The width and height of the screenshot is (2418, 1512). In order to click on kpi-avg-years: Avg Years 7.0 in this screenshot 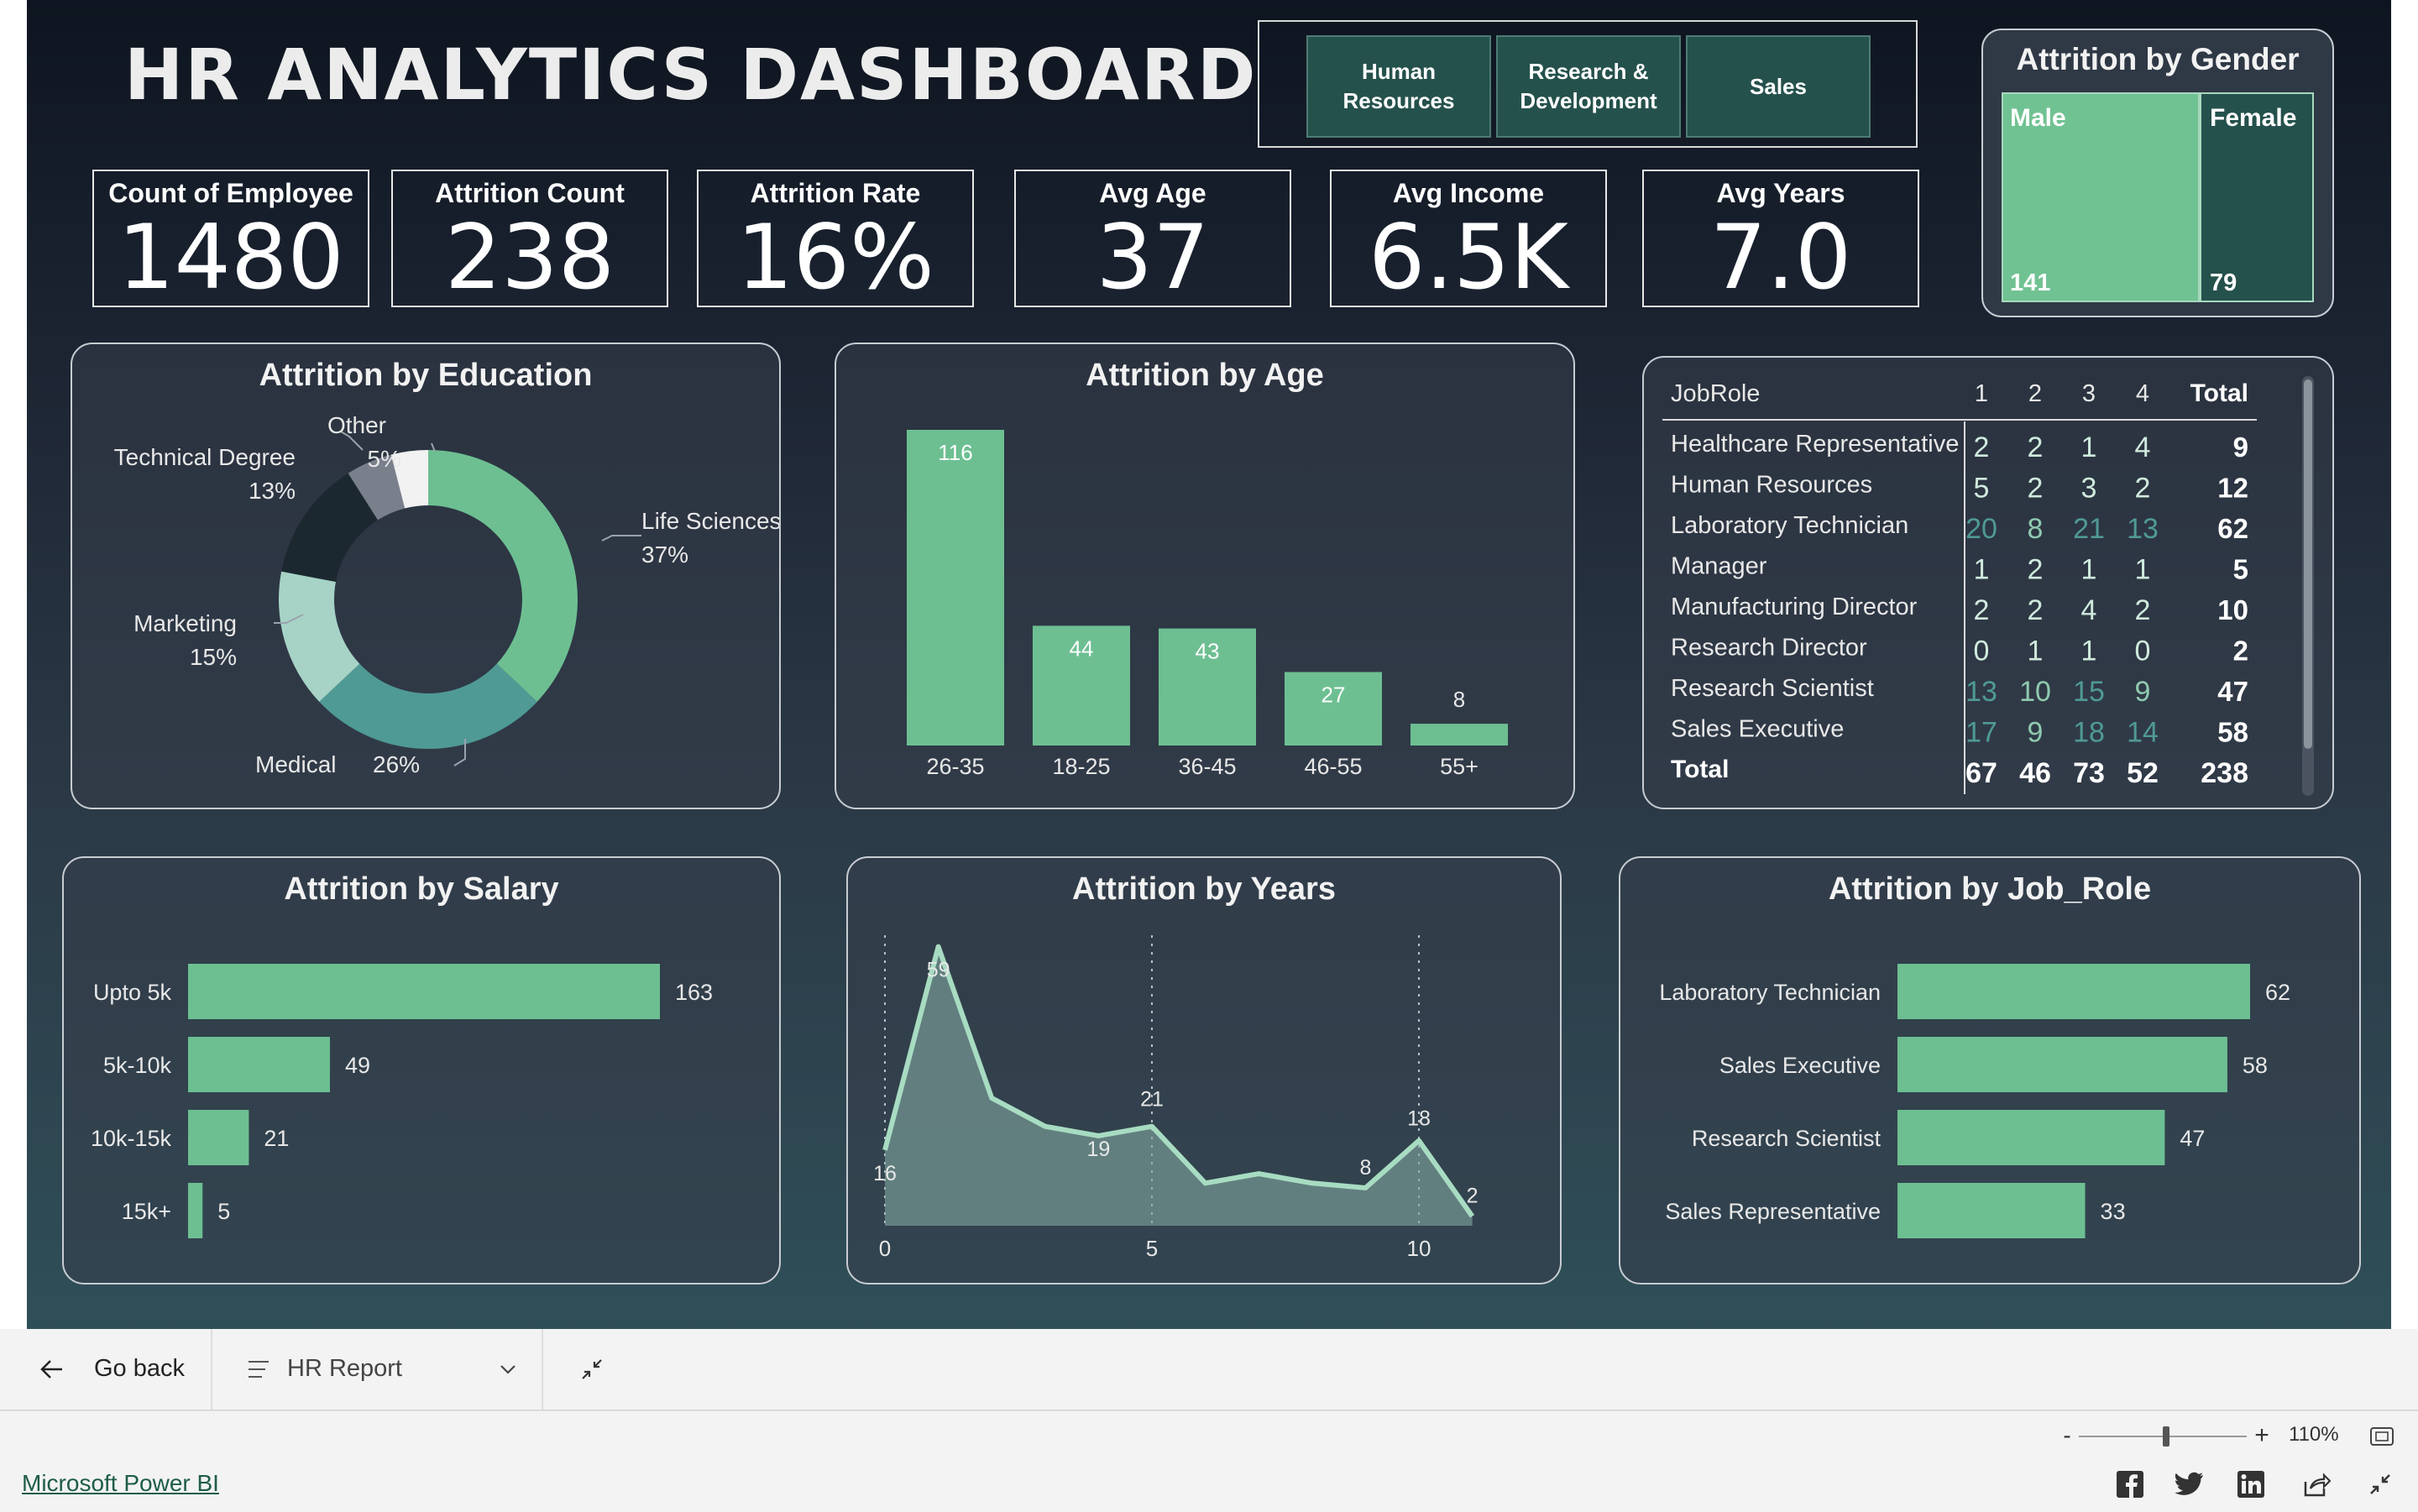, I will do `click(1780, 238)`.